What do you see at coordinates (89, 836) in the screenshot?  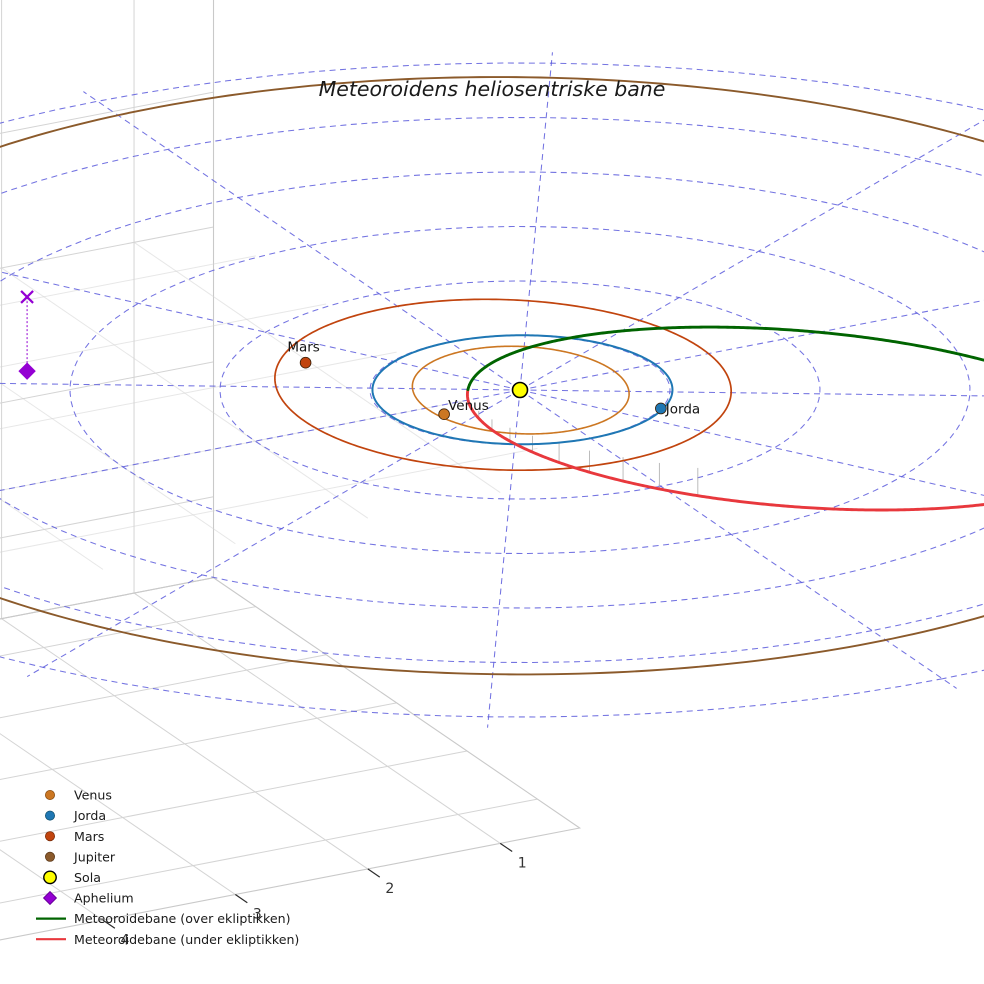 I see `legend-label: Mars` at bounding box center [89, 836].